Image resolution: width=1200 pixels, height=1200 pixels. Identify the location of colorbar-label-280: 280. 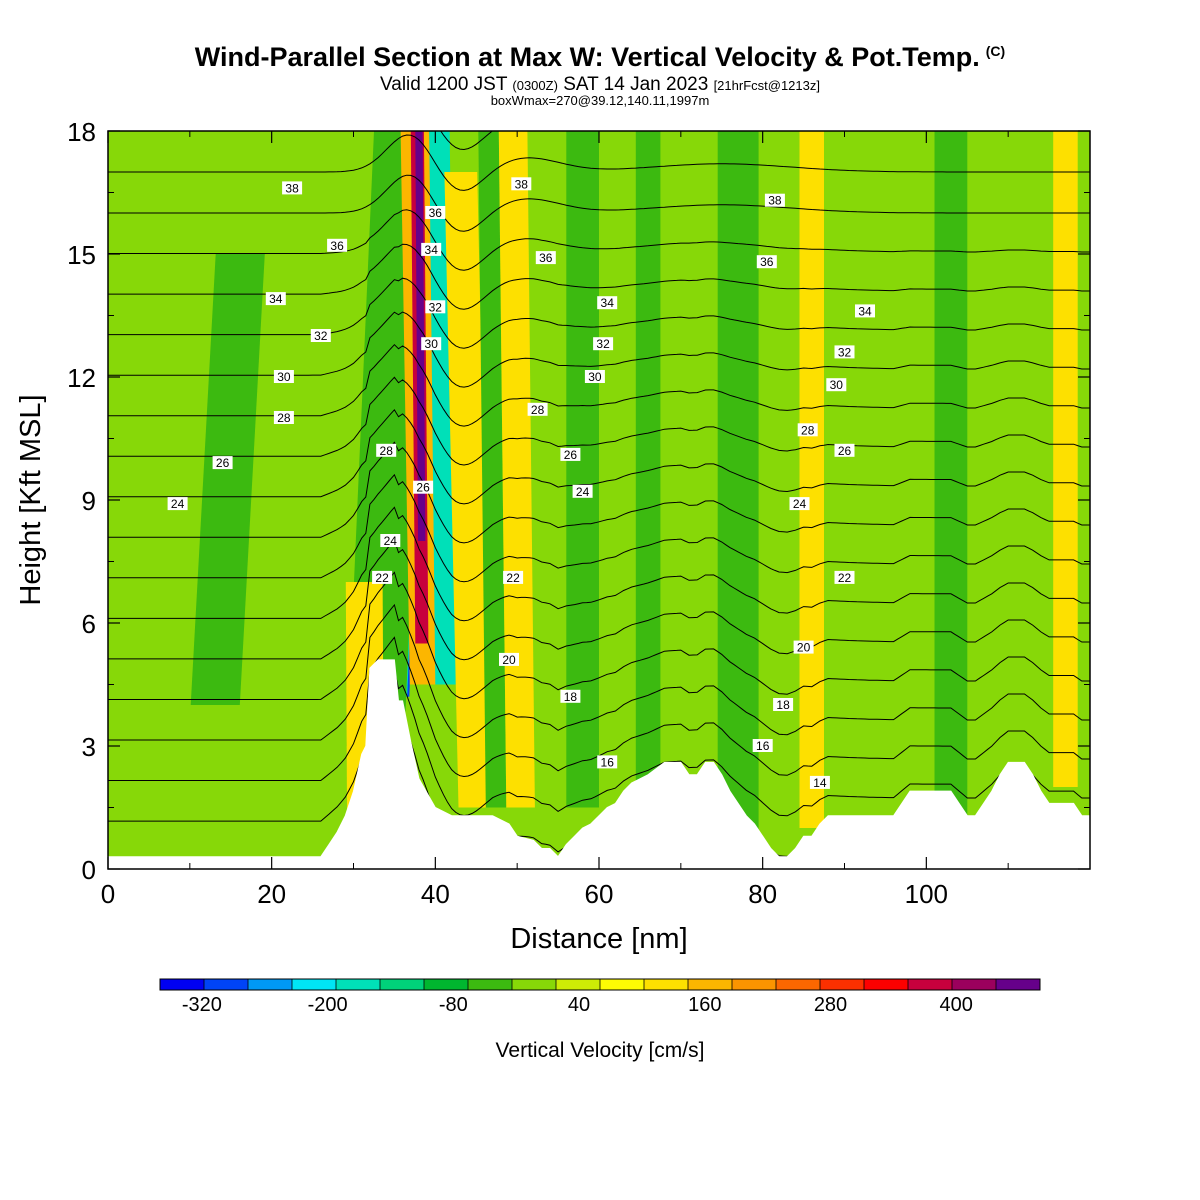
(830, 1005).